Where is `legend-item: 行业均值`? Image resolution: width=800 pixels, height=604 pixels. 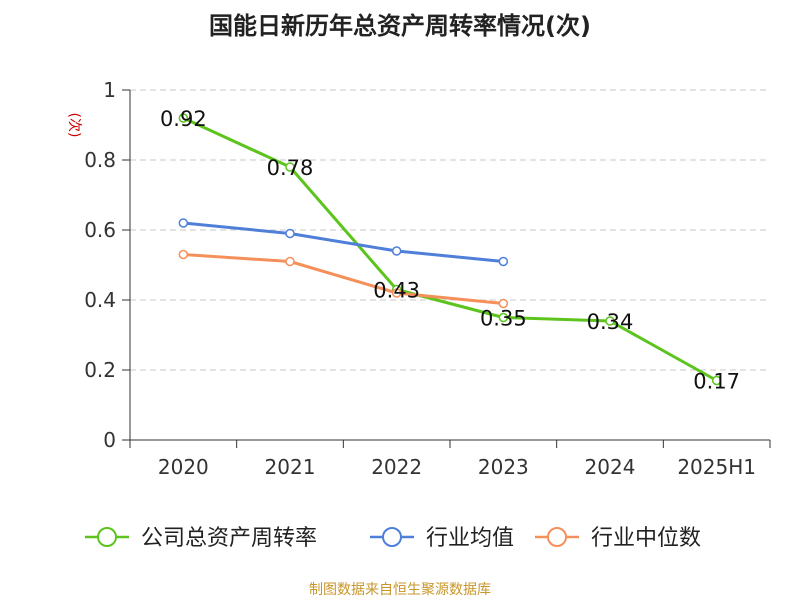
legend-item: 行业均值 is located at coordinates (442, 538).